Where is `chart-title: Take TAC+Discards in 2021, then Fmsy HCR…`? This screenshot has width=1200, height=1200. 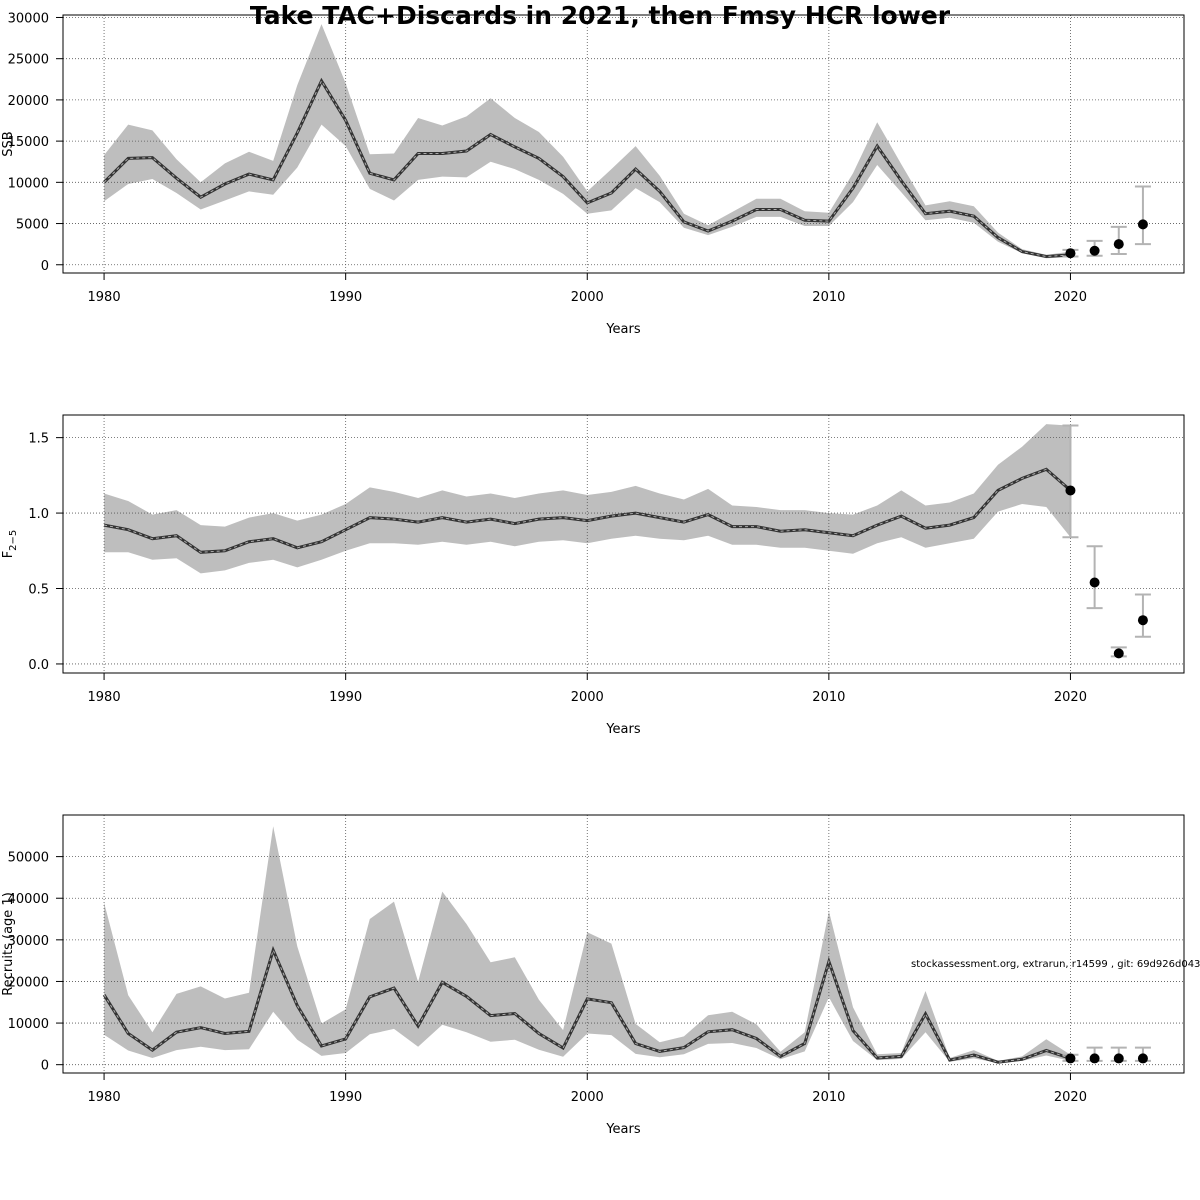
chart-title: Take TAC+Discards in 2021, then Fmsy HCR… is located at coordinates (600, 15).